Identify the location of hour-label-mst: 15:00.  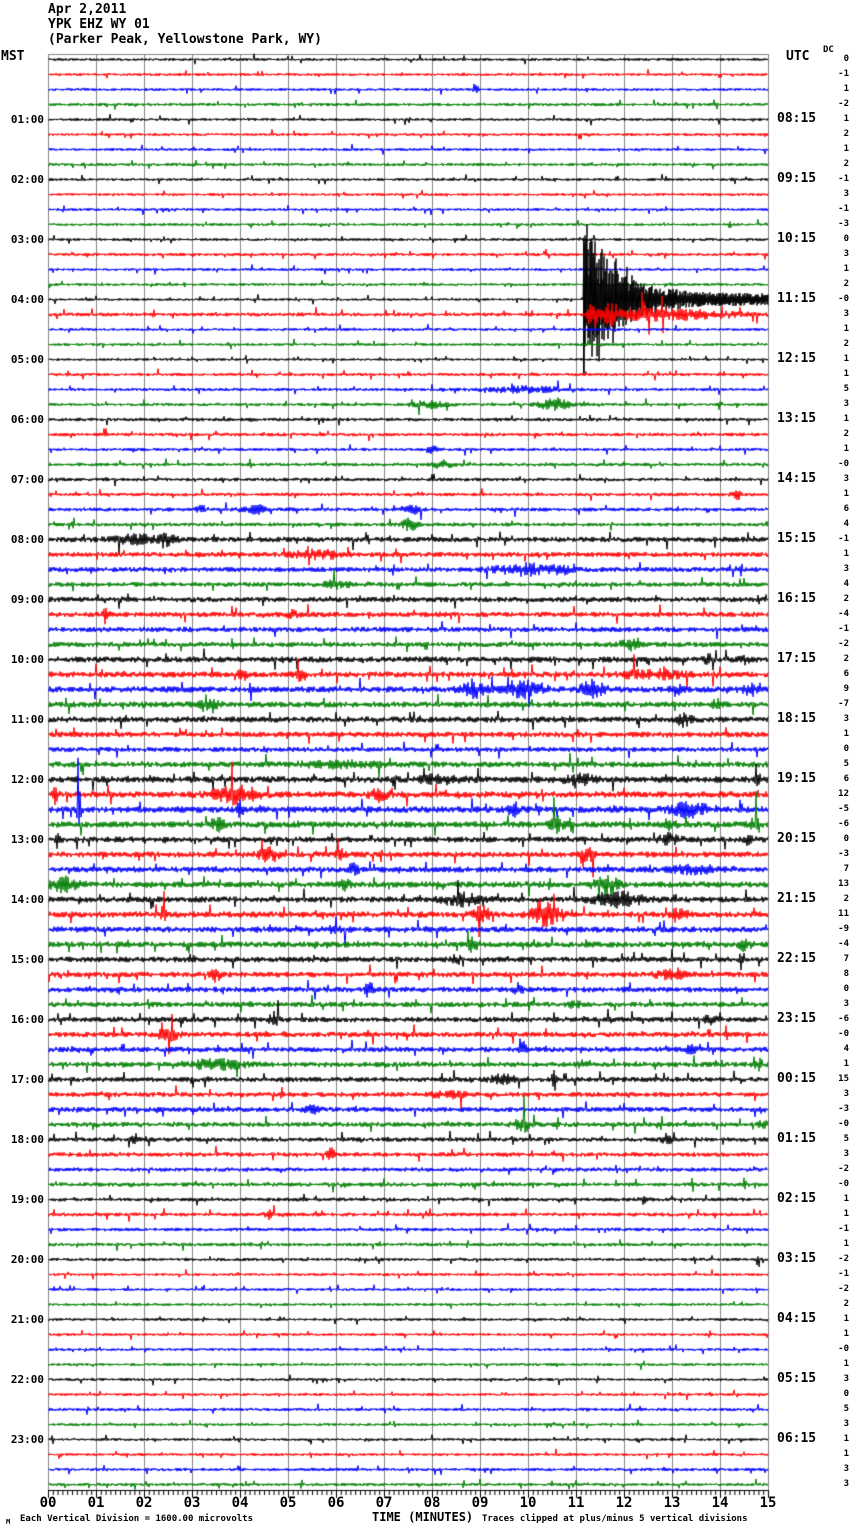
(27, 959).